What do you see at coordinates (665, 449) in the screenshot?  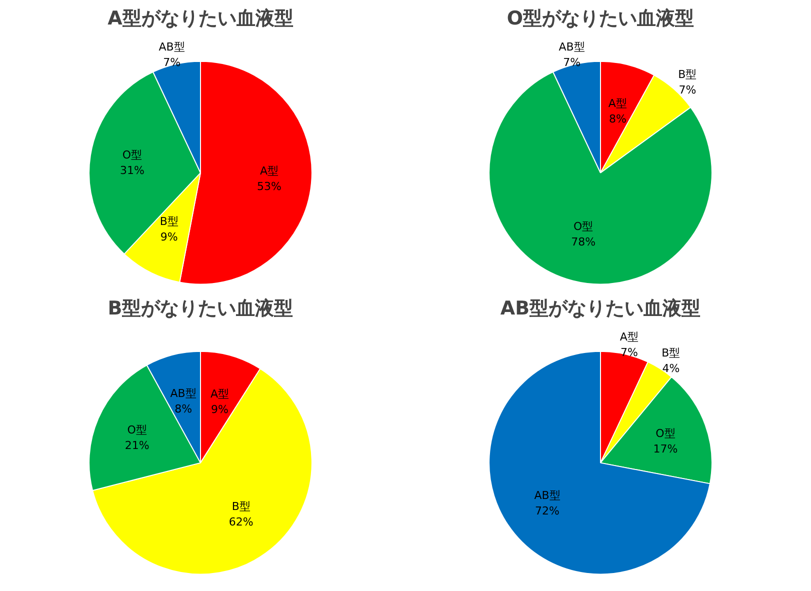 I see `data-label: 17%` at bounding box center [665, 449].